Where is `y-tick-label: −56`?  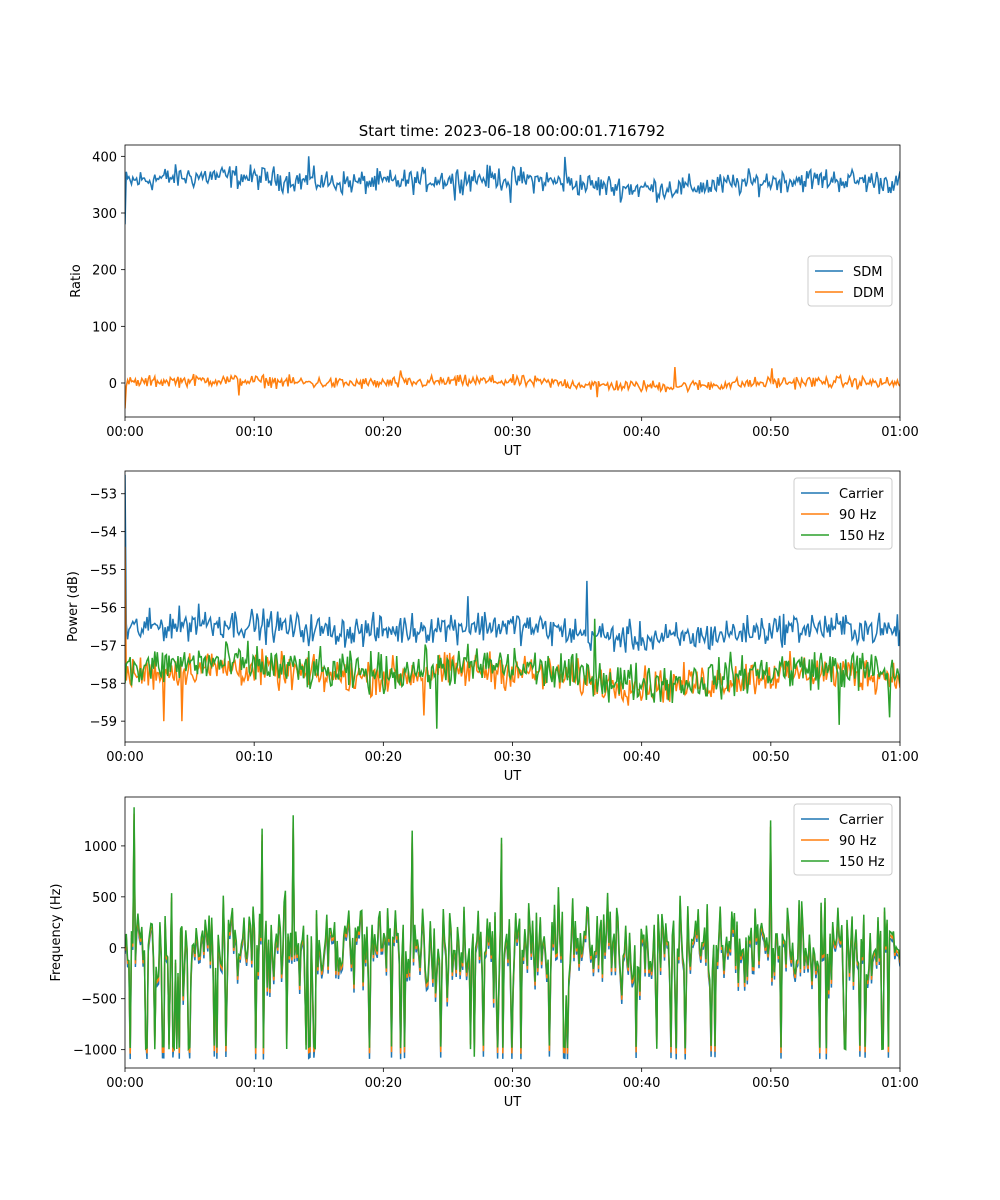
y-tick-label: −56 is located at coordinates (103, 608).